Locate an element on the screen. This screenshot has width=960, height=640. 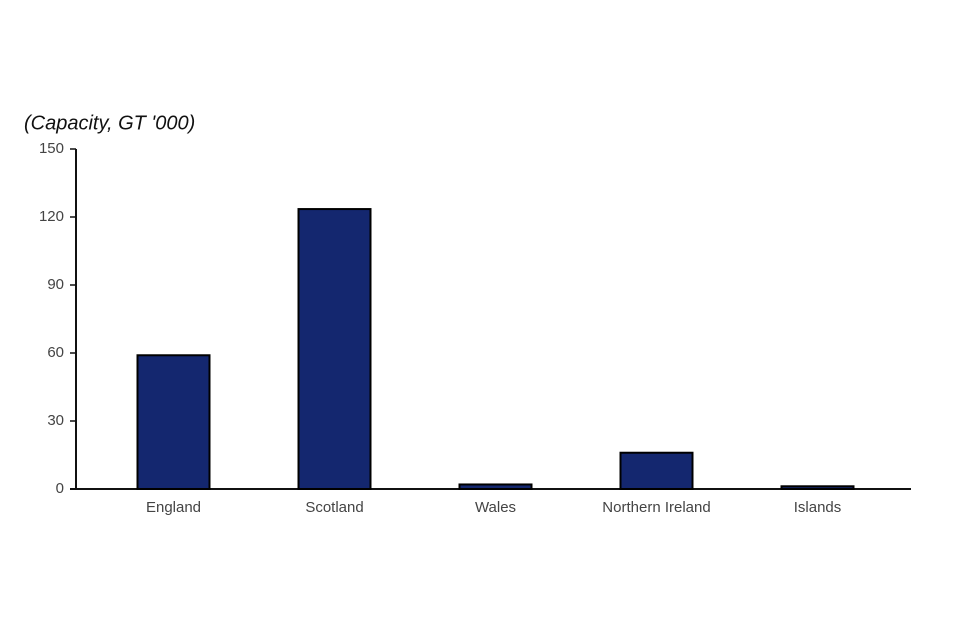
y-tick-label: 120 is located at coordinates (51, 216).